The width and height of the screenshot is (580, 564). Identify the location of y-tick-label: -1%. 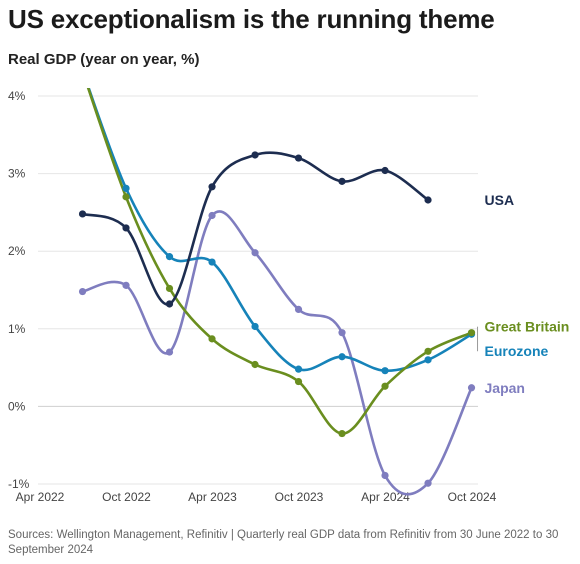
(19, 484).